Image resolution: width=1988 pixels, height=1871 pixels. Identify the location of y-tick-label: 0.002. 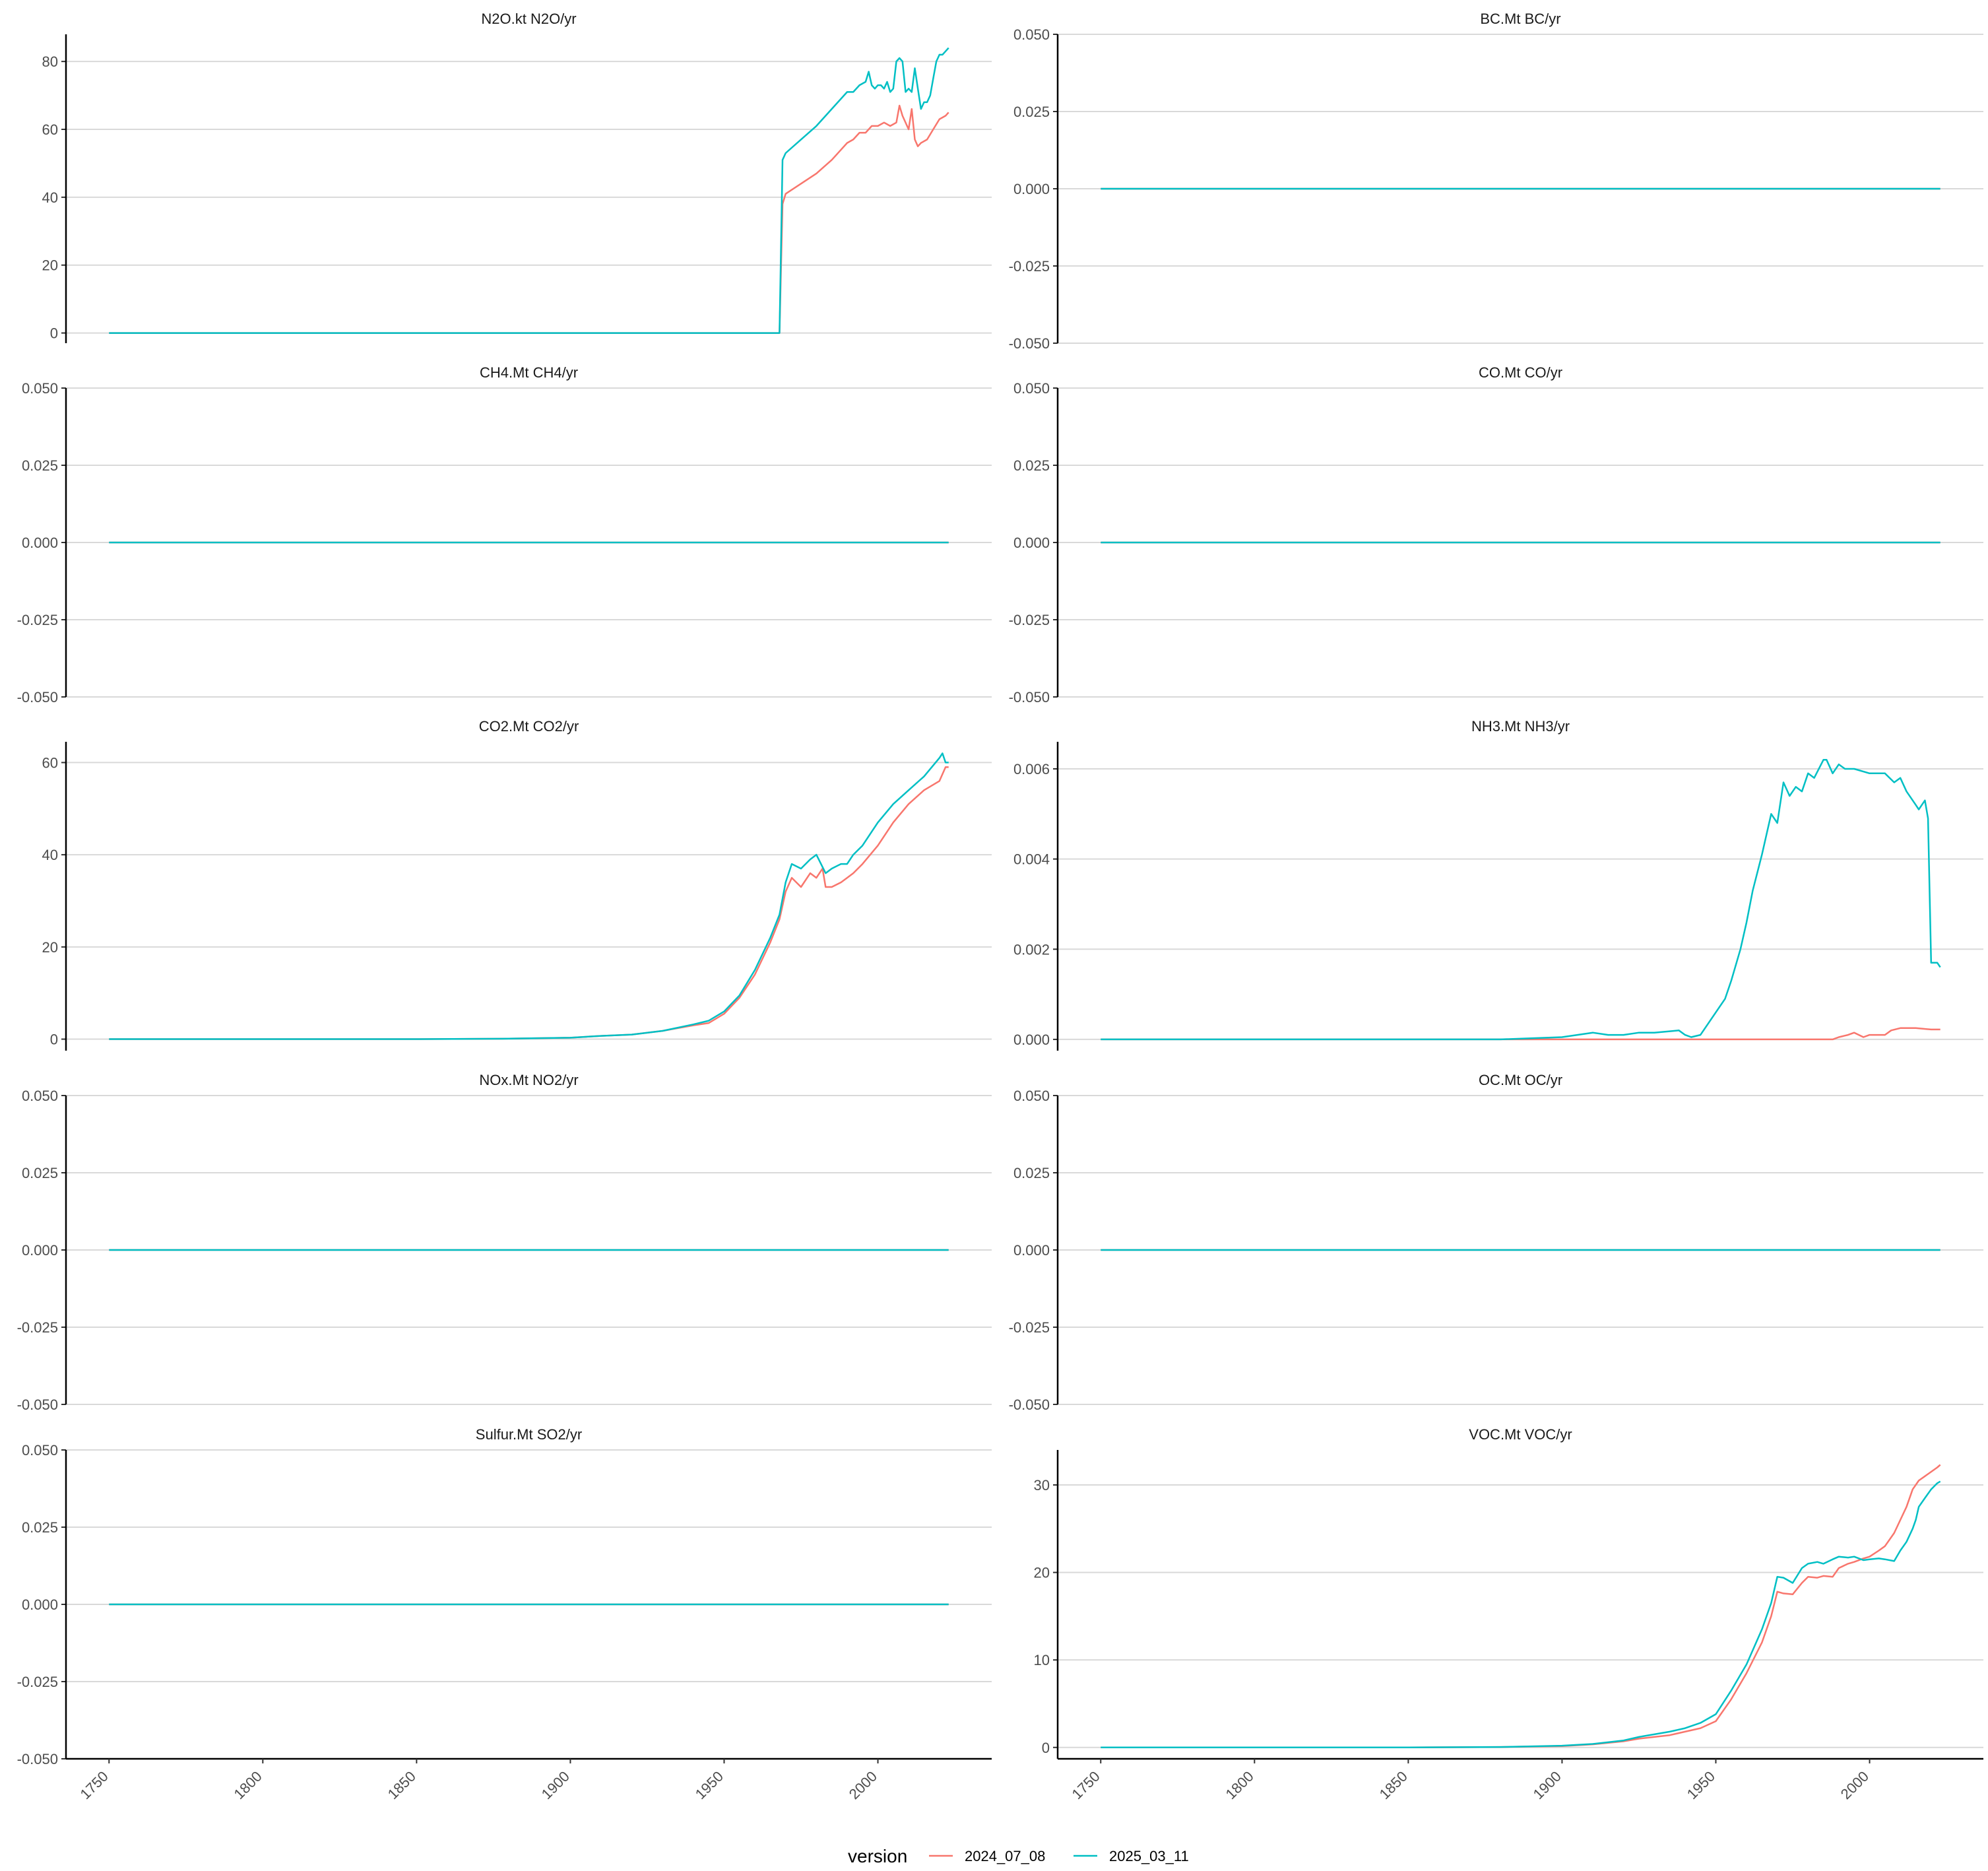
(1031, 950).